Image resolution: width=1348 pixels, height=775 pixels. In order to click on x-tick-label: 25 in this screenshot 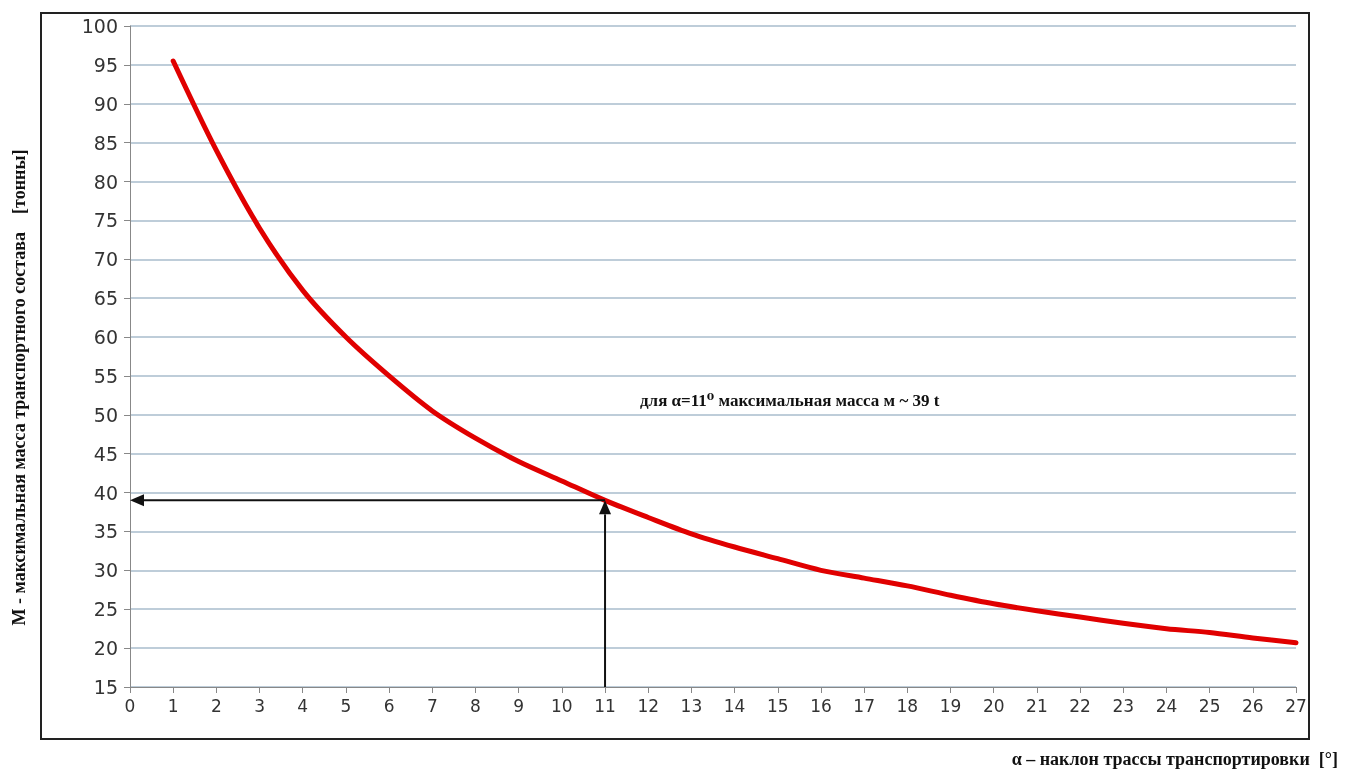, I will do `click(1209, 705)`.